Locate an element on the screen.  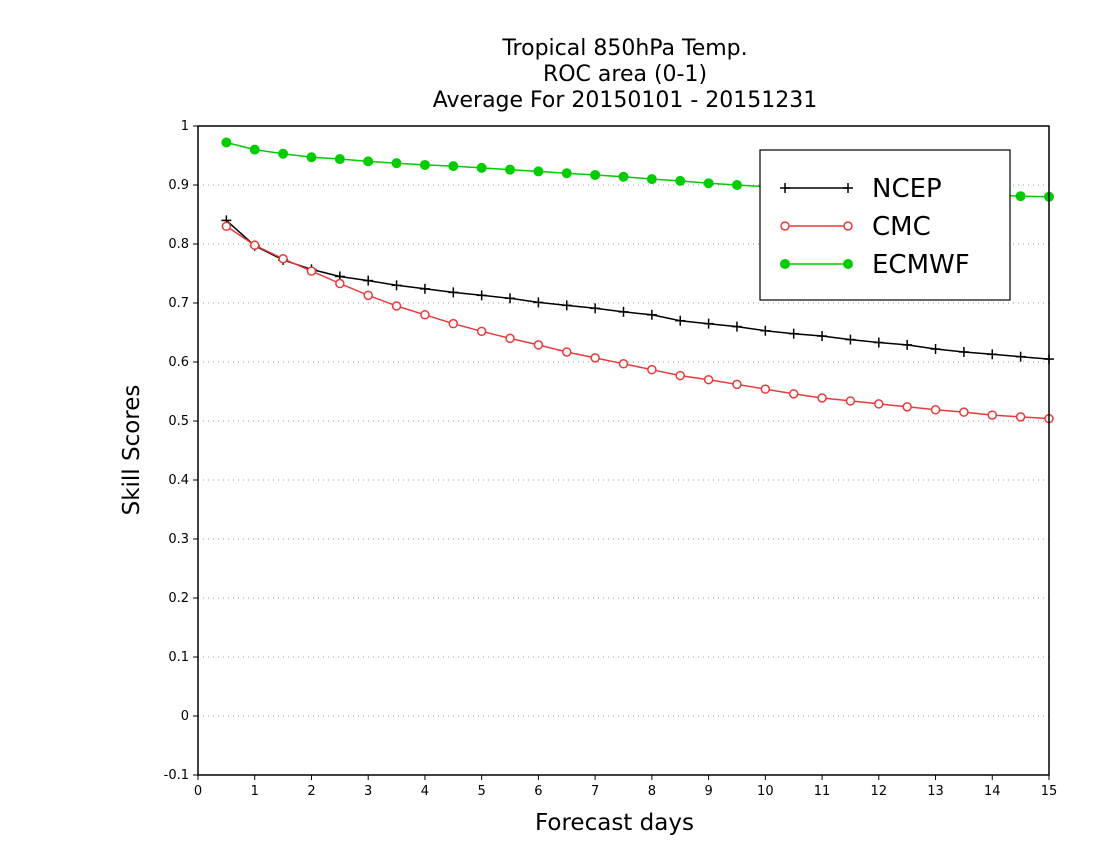
y-axis-label: Skill Scores is located at coordinates (132, 450).